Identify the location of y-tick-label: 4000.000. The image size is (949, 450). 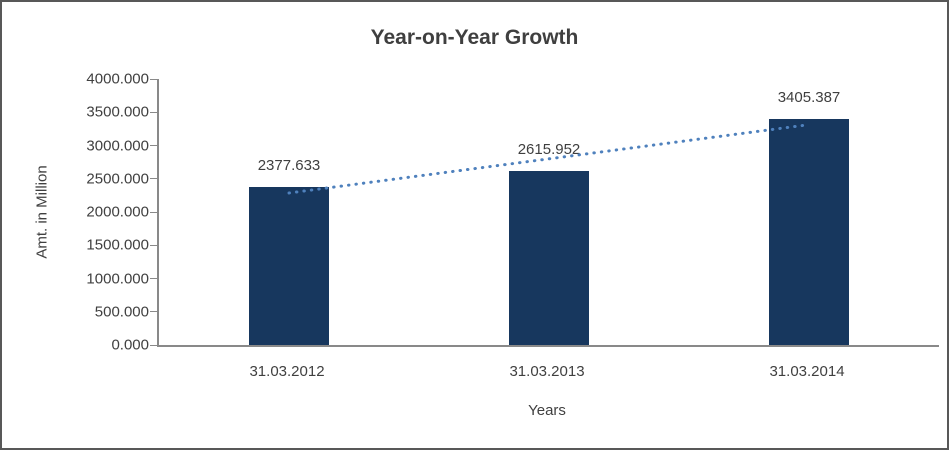
(117, 79).